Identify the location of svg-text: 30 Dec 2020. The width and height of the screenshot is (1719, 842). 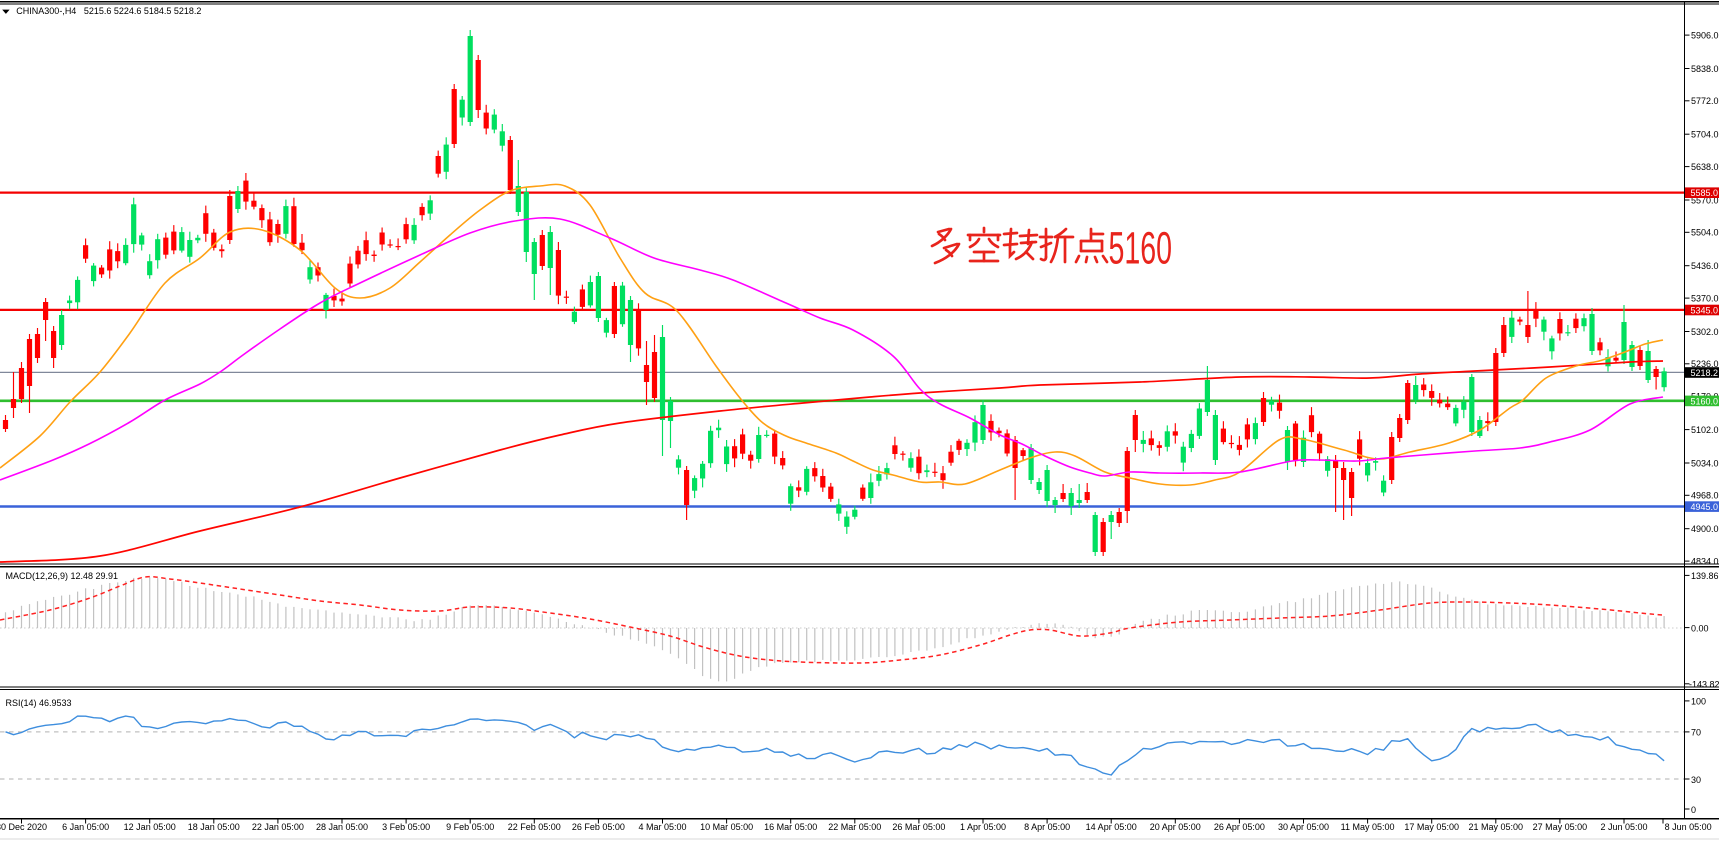
(23, 827).